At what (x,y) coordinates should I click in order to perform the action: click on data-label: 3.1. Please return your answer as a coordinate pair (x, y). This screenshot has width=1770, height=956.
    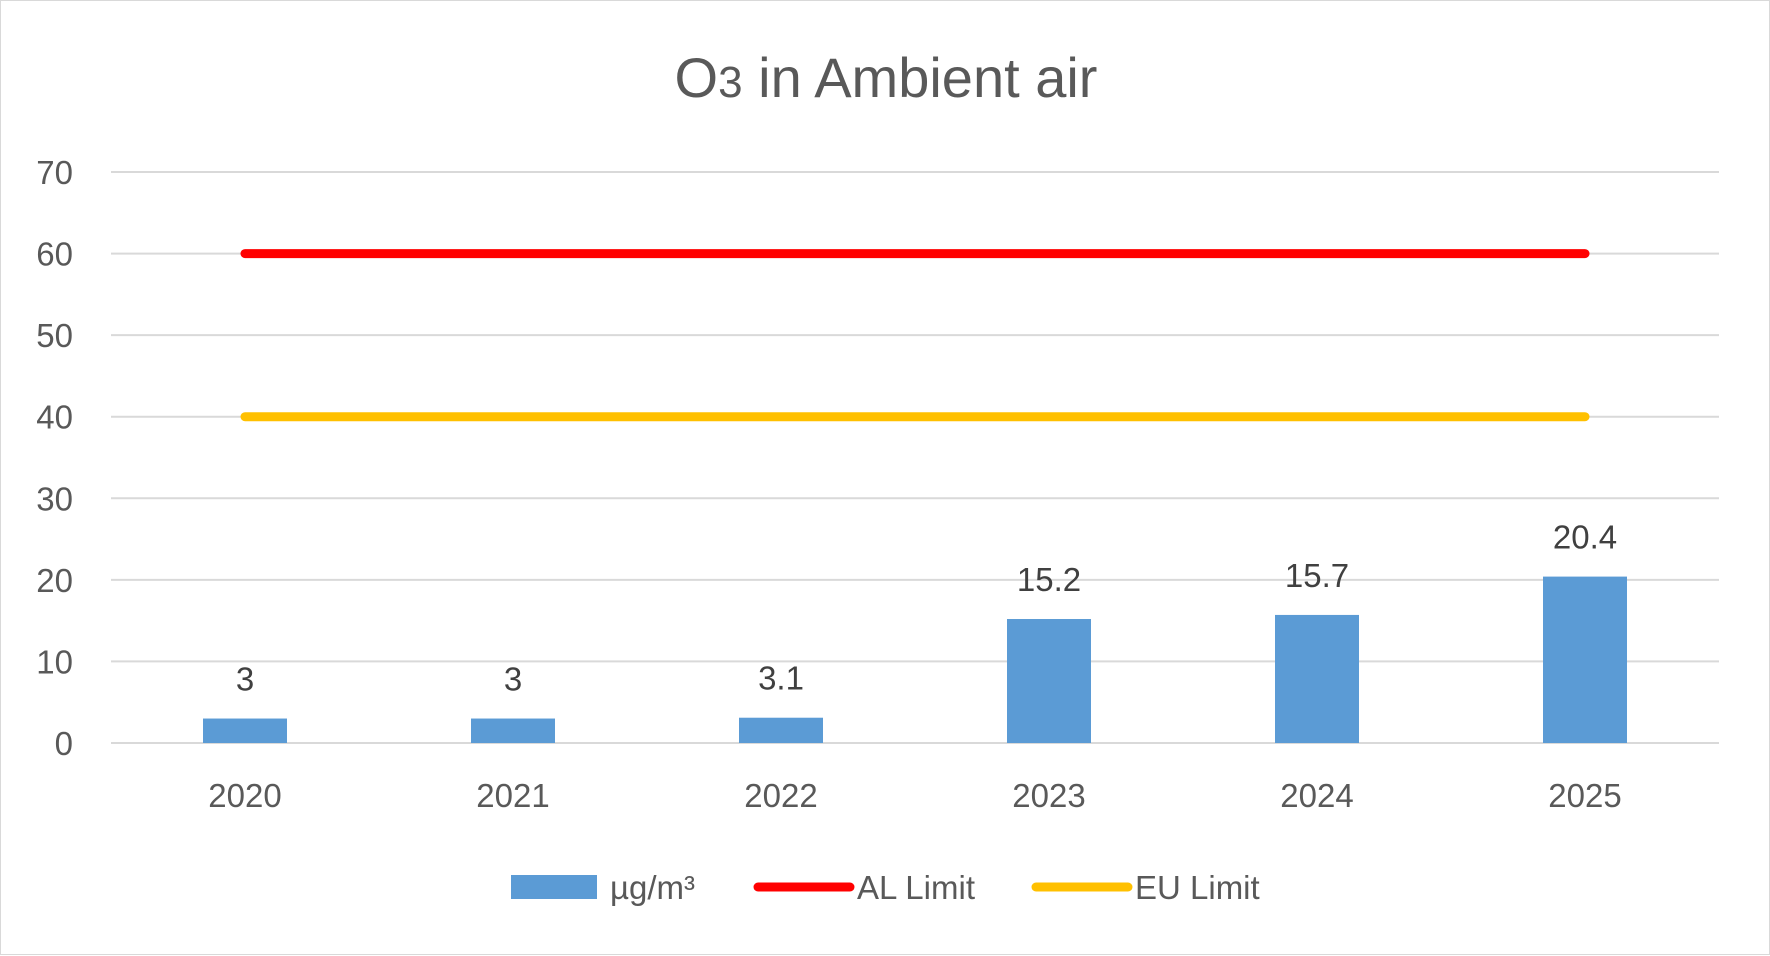
    Looking at the image, I should click on (781, 678).